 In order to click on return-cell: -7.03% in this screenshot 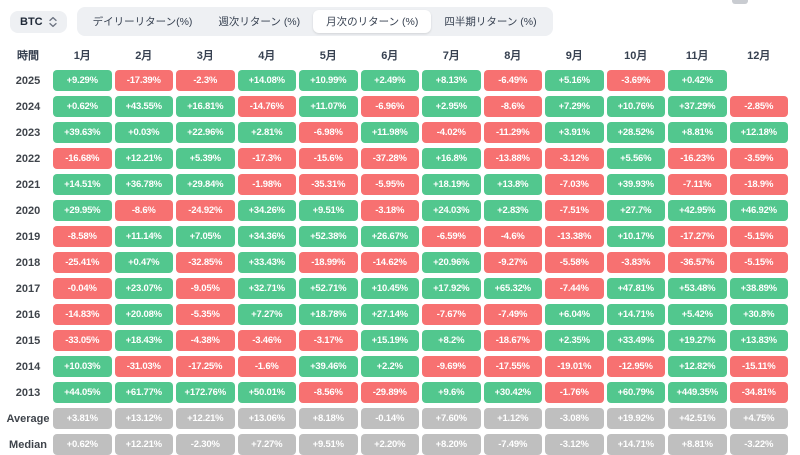, I will do `click(574, 184)`.